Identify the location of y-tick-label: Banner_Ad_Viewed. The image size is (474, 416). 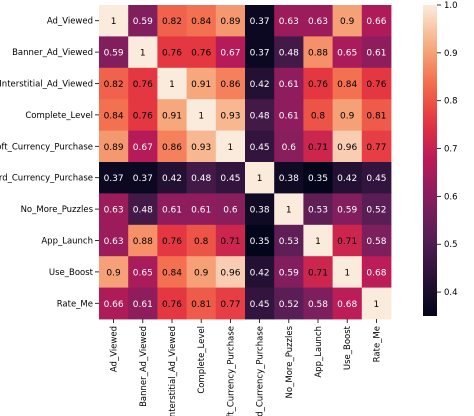
(52, 53).